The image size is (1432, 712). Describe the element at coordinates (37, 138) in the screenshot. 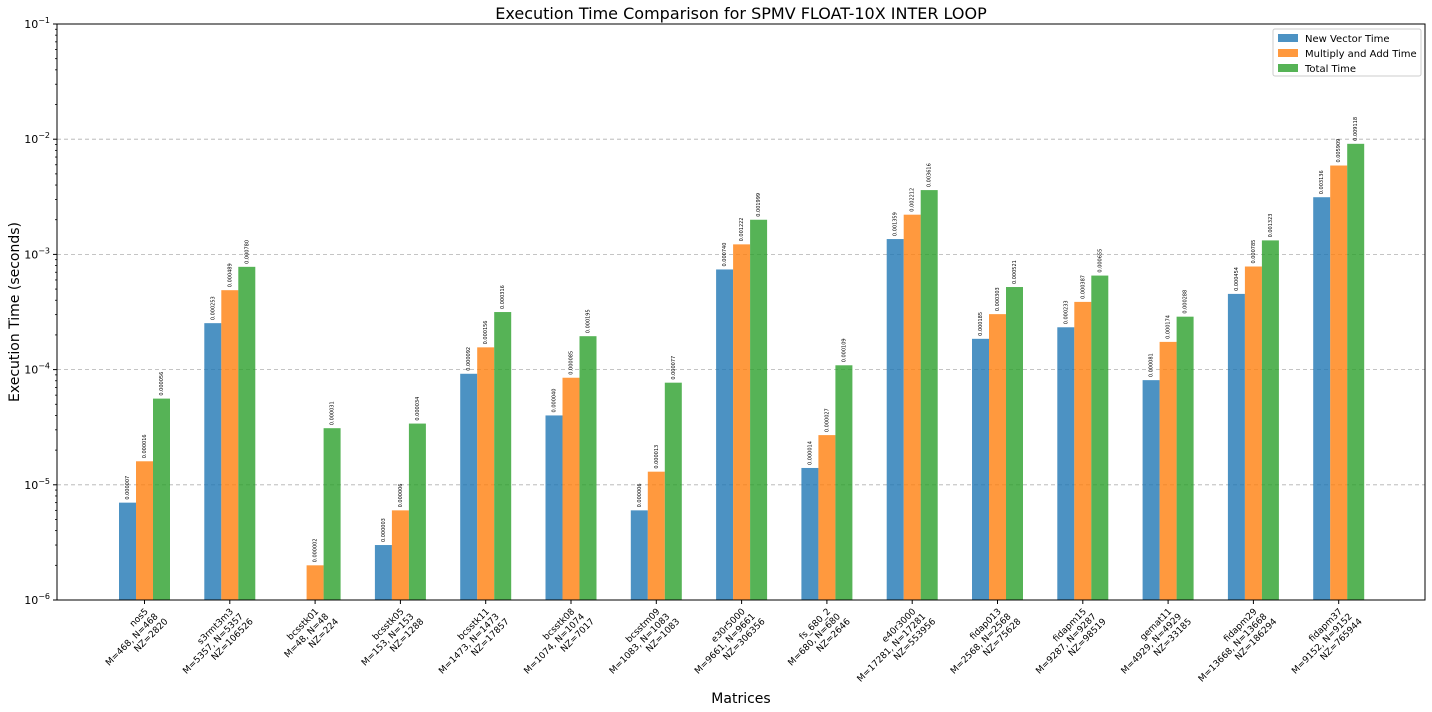

I see `y-tick-label: 10⁻²` at that location.